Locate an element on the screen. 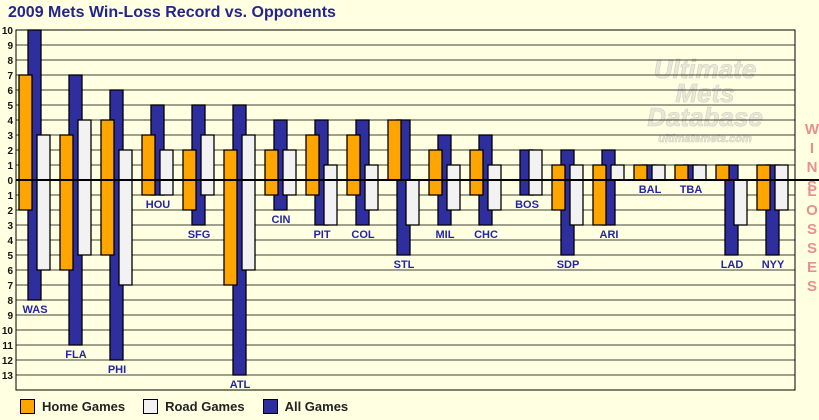 The width and height of the screenshot is (819, 420). chart-legend: Home Games Road Games All Games is located at coordinates (193, 406).